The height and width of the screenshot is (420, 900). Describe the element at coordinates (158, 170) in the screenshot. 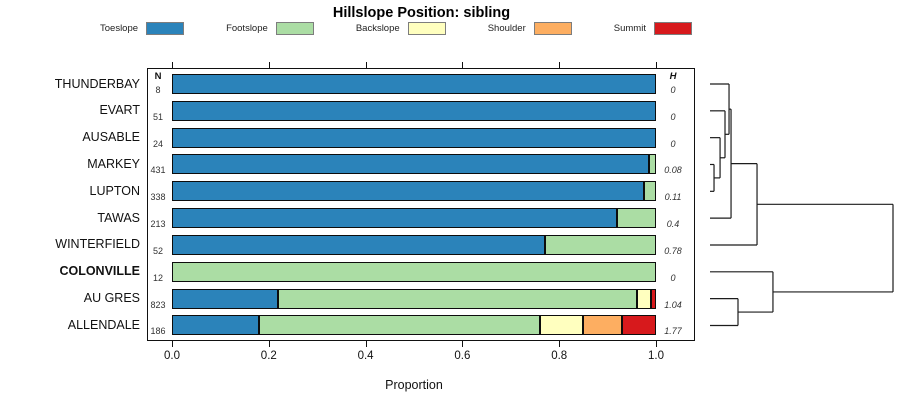

I see `row-n-value: 431` at that location.